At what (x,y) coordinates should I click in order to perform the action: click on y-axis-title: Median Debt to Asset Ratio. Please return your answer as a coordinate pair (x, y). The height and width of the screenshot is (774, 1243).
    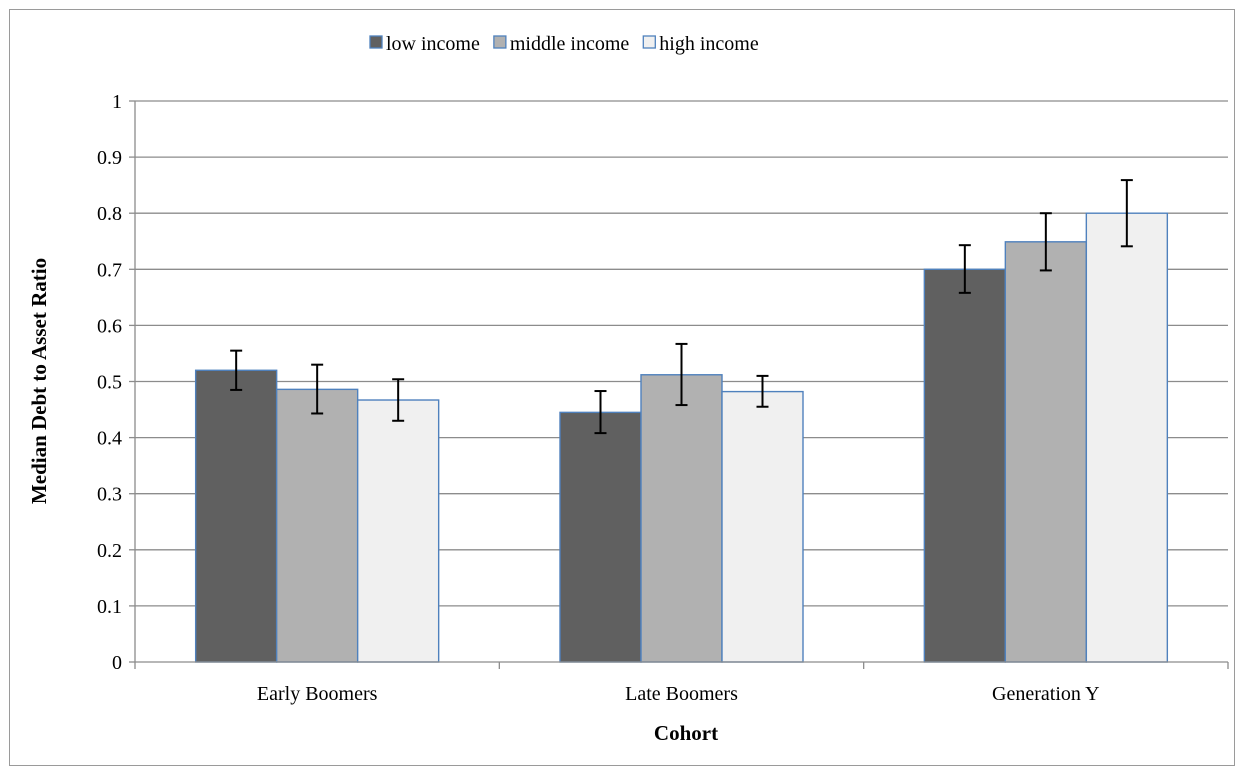
    Looking at the image, I should click on (39, 381).